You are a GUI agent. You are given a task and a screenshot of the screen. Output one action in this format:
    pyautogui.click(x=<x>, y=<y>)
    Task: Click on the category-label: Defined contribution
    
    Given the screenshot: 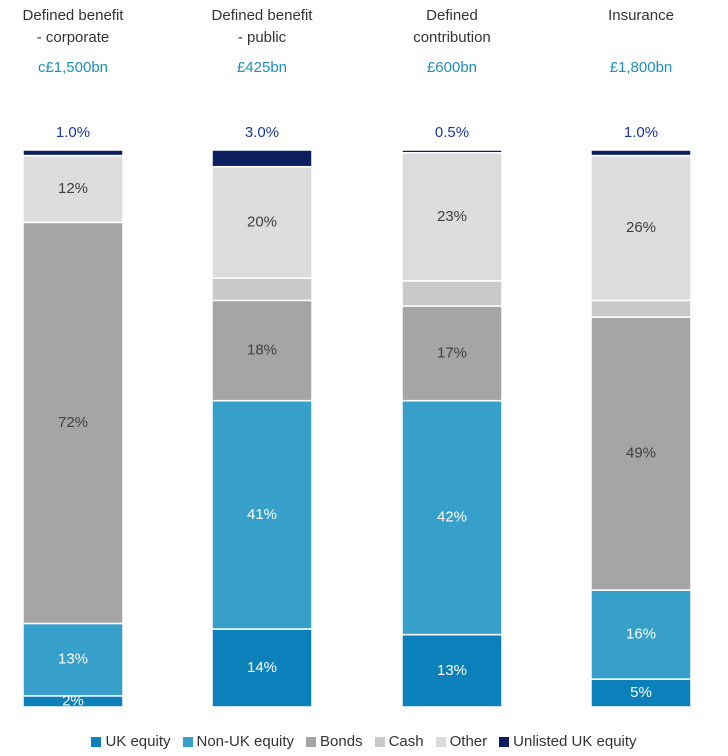 What is the action you would take?
    pyautogui.click(x=452, y=26)
    